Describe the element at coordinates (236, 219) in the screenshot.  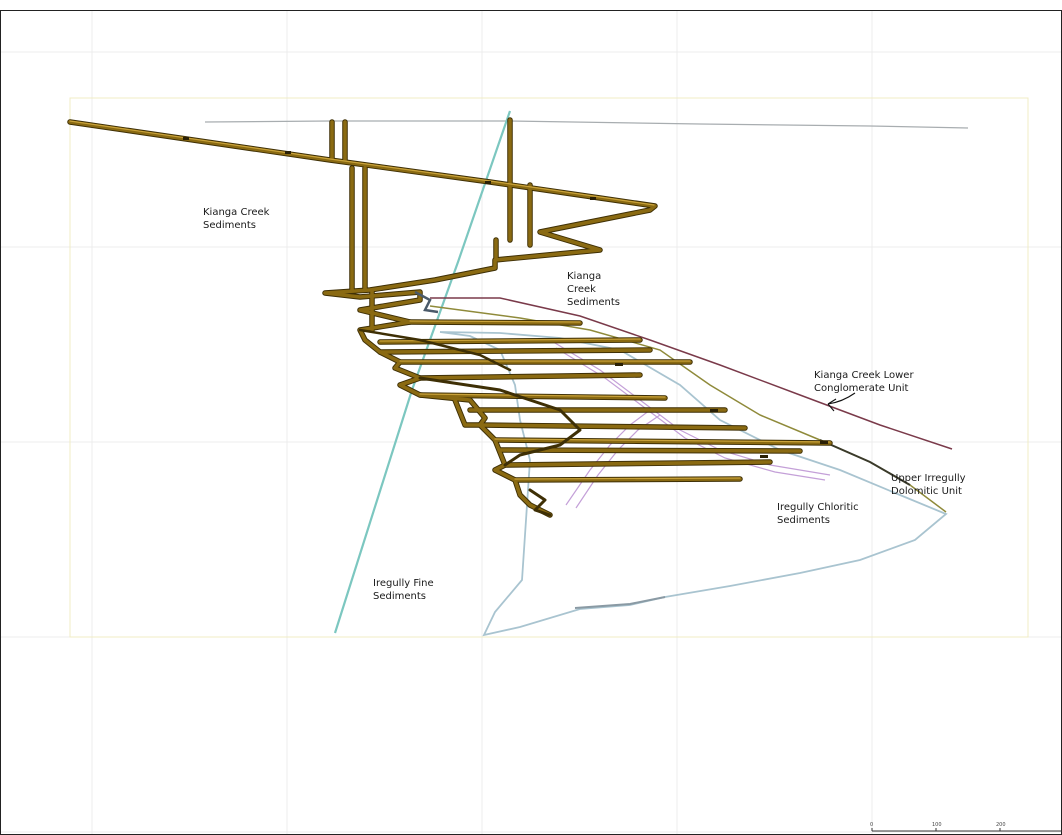
I see `label-kianga-creek-sediments-left: Kianga Creek Sediments` at that location.